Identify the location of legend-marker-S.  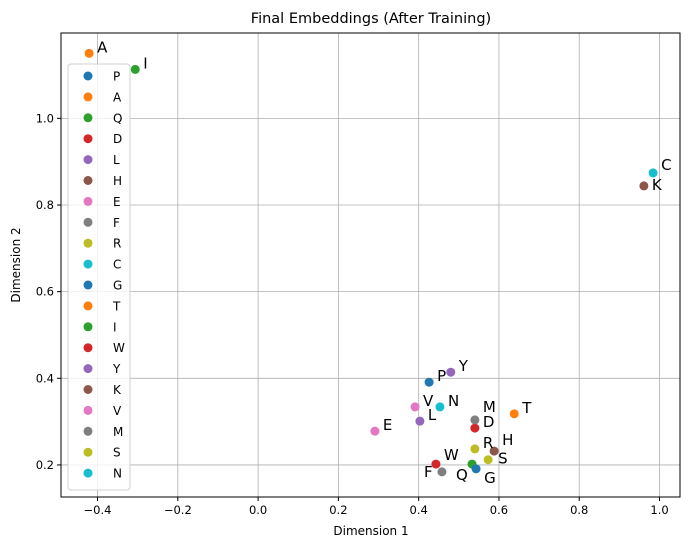
(88, 452).